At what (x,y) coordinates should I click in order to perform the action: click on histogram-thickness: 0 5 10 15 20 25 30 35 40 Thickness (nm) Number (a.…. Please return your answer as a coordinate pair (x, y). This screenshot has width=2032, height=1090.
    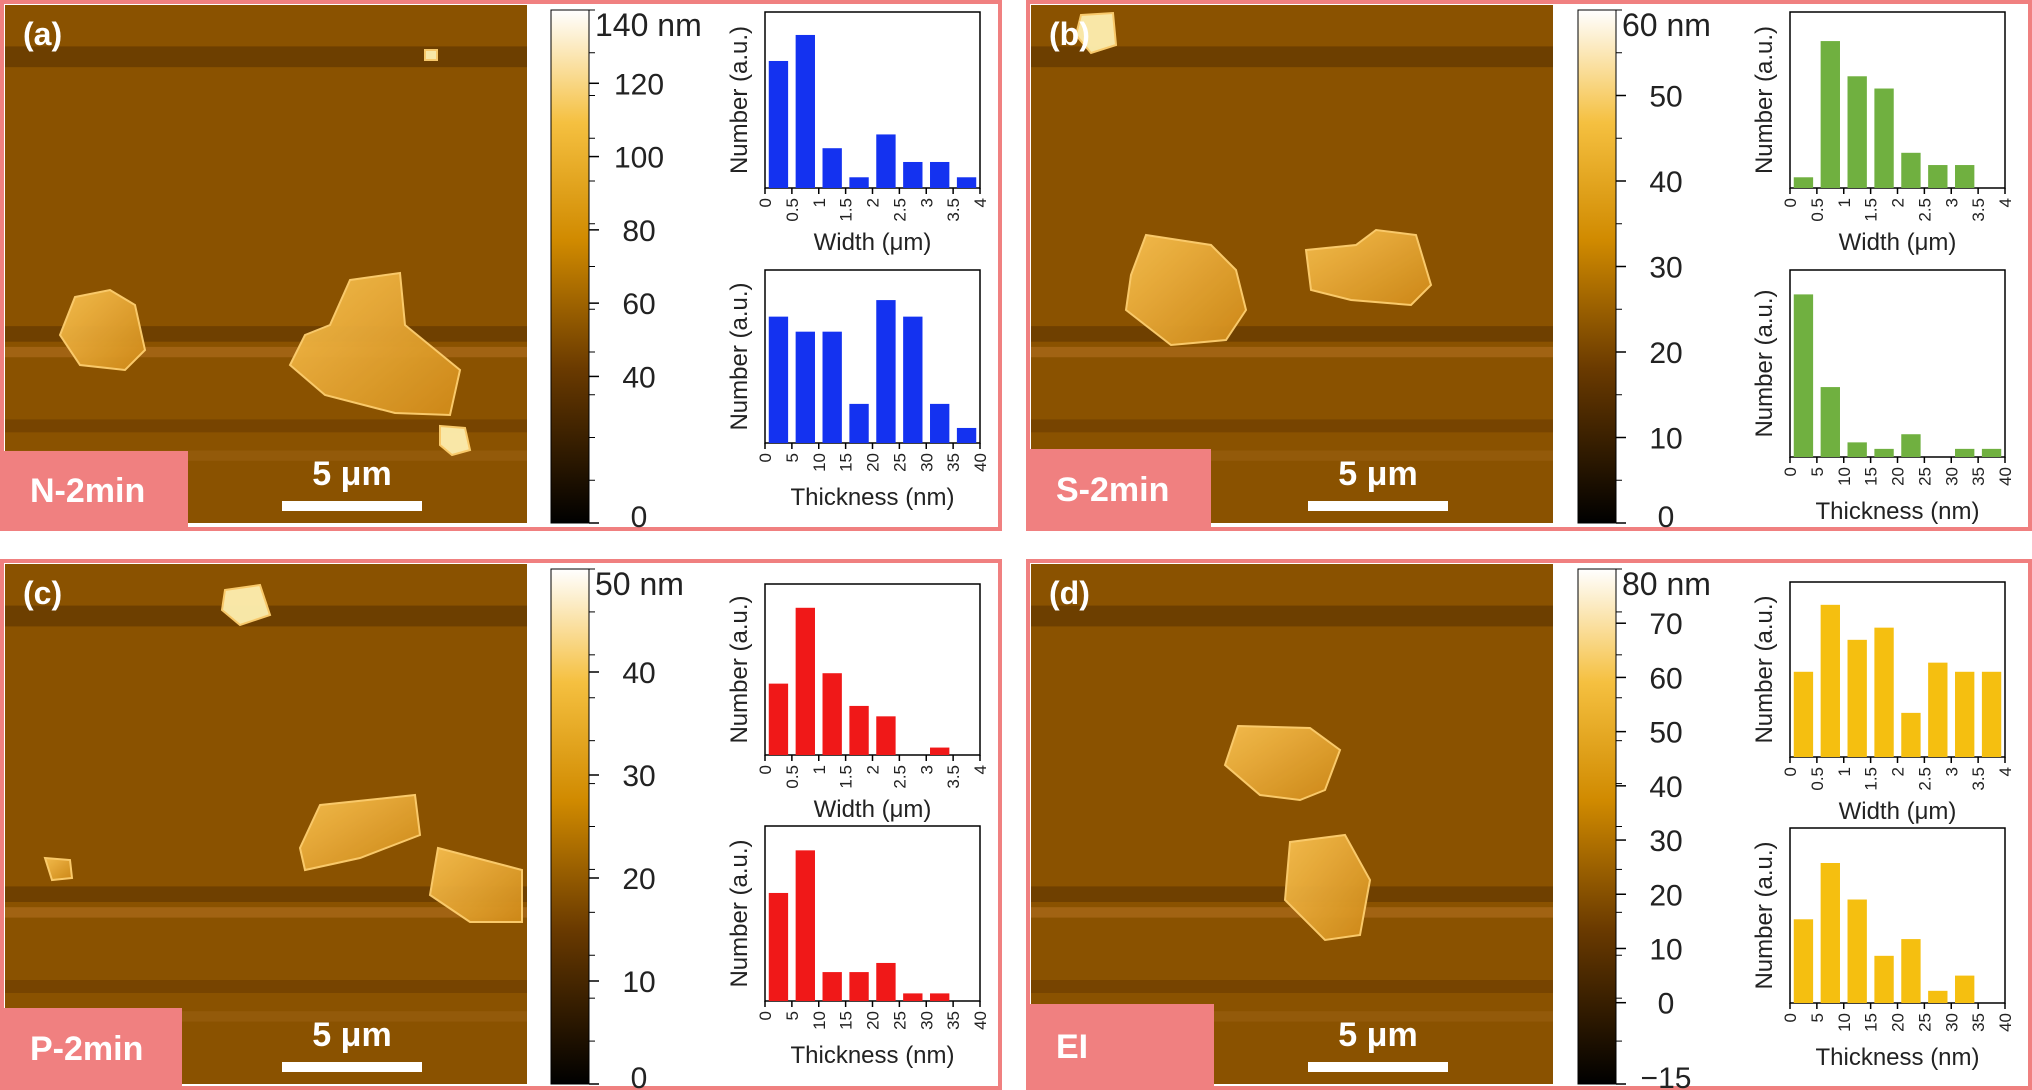
    Looking at the image, I should click on (1883, 949).